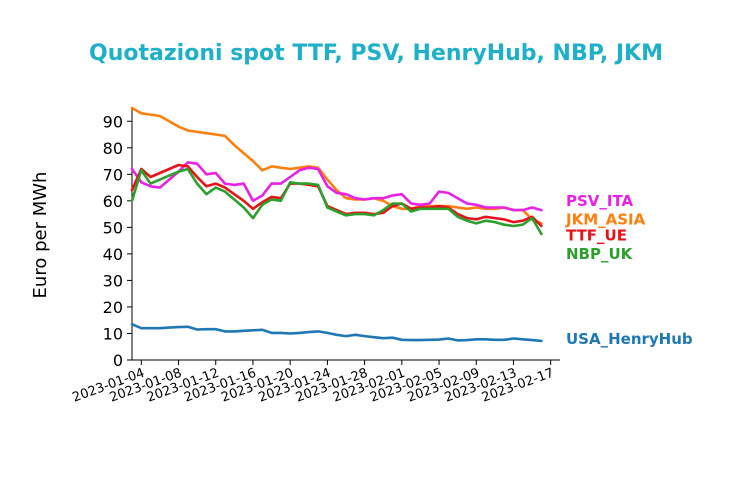 The height and width of the screenshot is (504, 752). What do you see at coordinates (113, 121) in the screenshot?
I see `y-tick-label: 90` at bounding box center [113, 121].